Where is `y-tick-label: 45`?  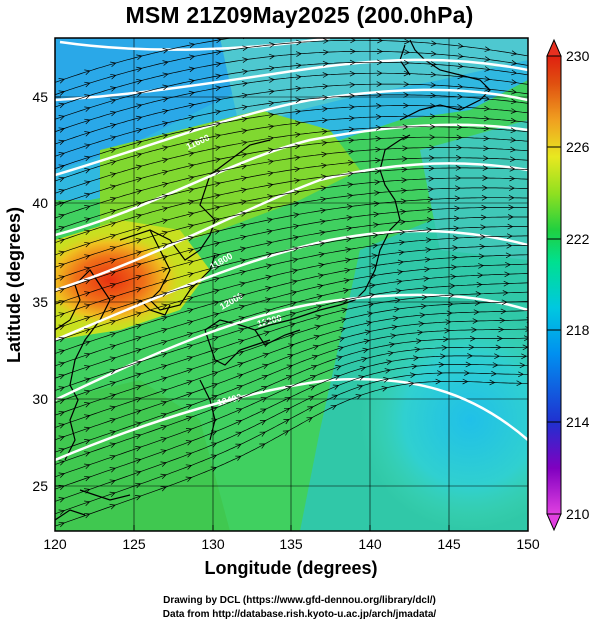 y-tick-label: 45 is located at coordinates (40, 97).